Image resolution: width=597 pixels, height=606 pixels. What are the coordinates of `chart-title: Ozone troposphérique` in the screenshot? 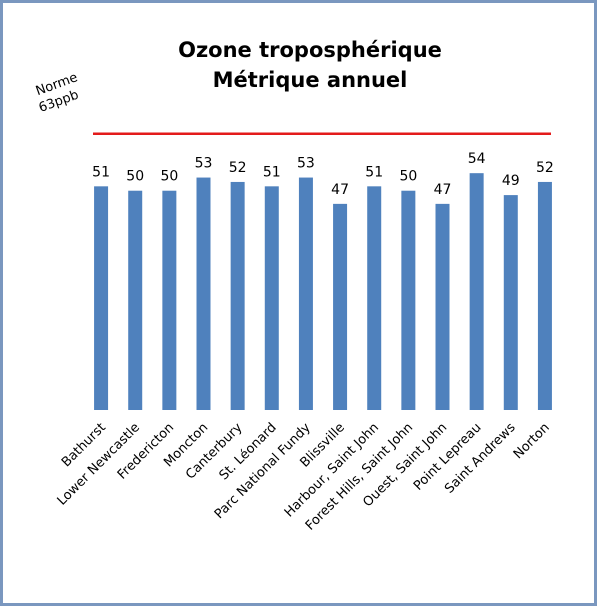 It's located at (310, 50).